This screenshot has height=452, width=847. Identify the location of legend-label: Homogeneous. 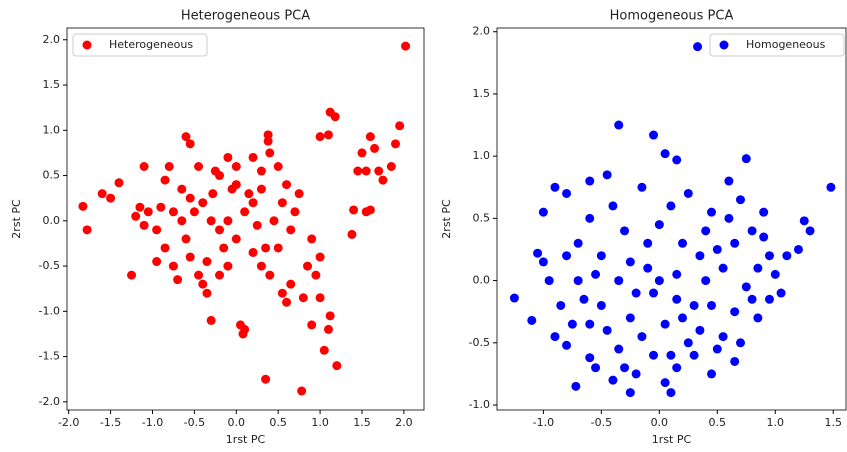
(786, 44).